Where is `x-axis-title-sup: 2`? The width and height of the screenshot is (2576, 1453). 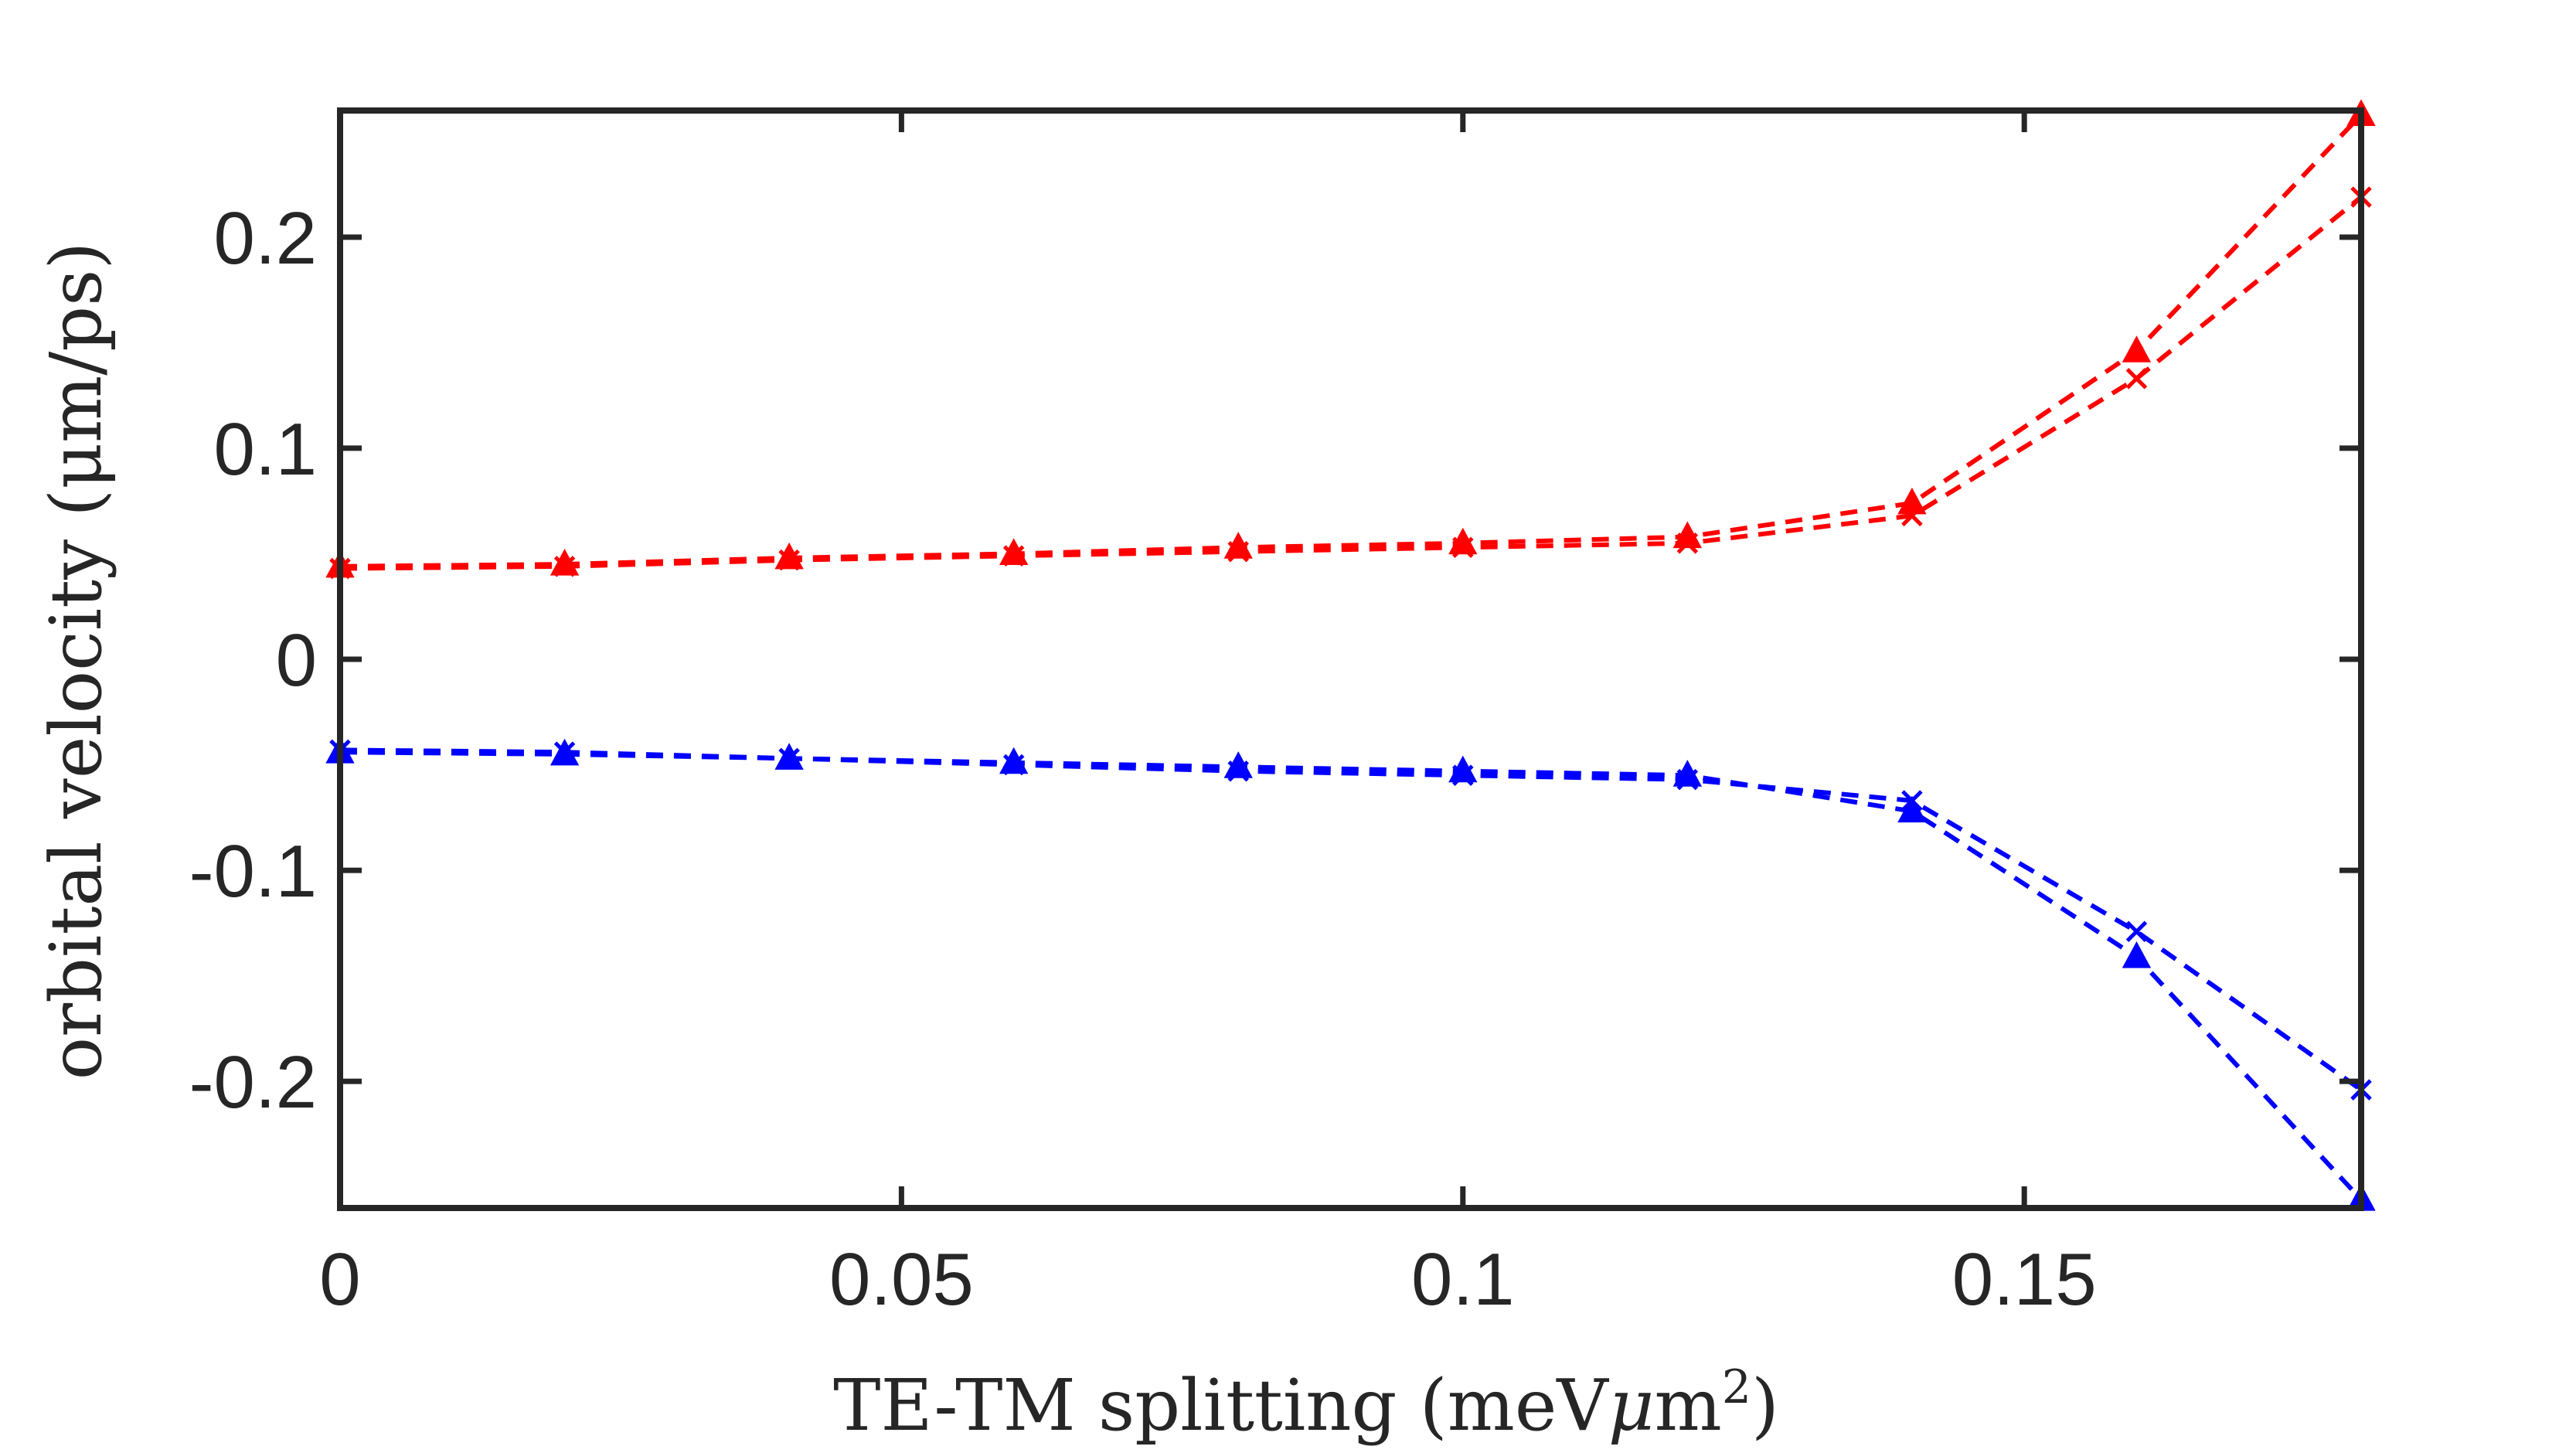
x-axis-title-sup: 2 is located at coordinates (1736, 1387).